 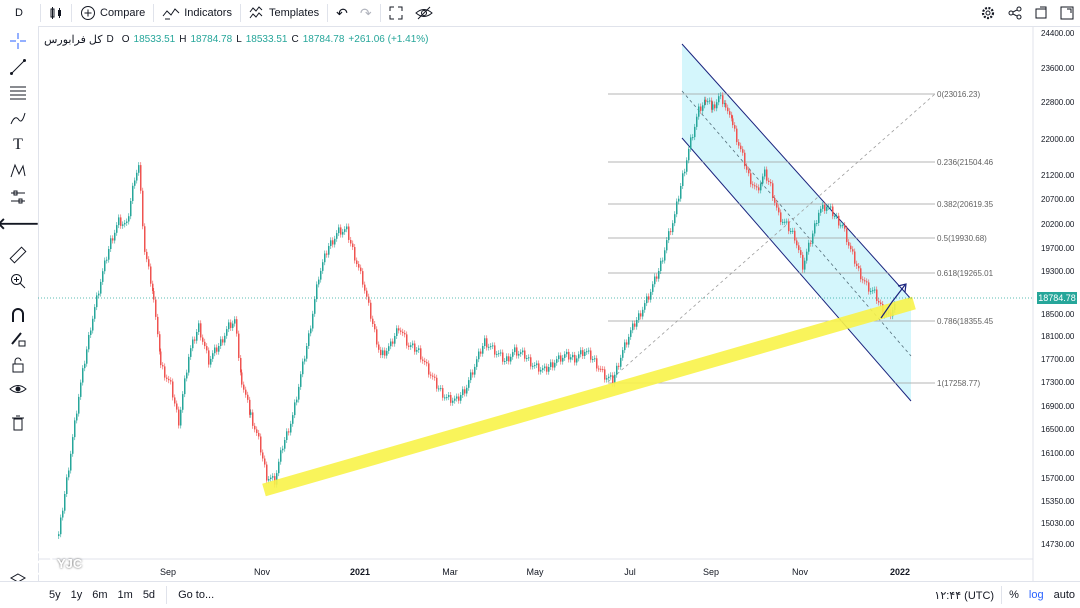 I want to click on interval-label: D, so click(x=19, y=13).